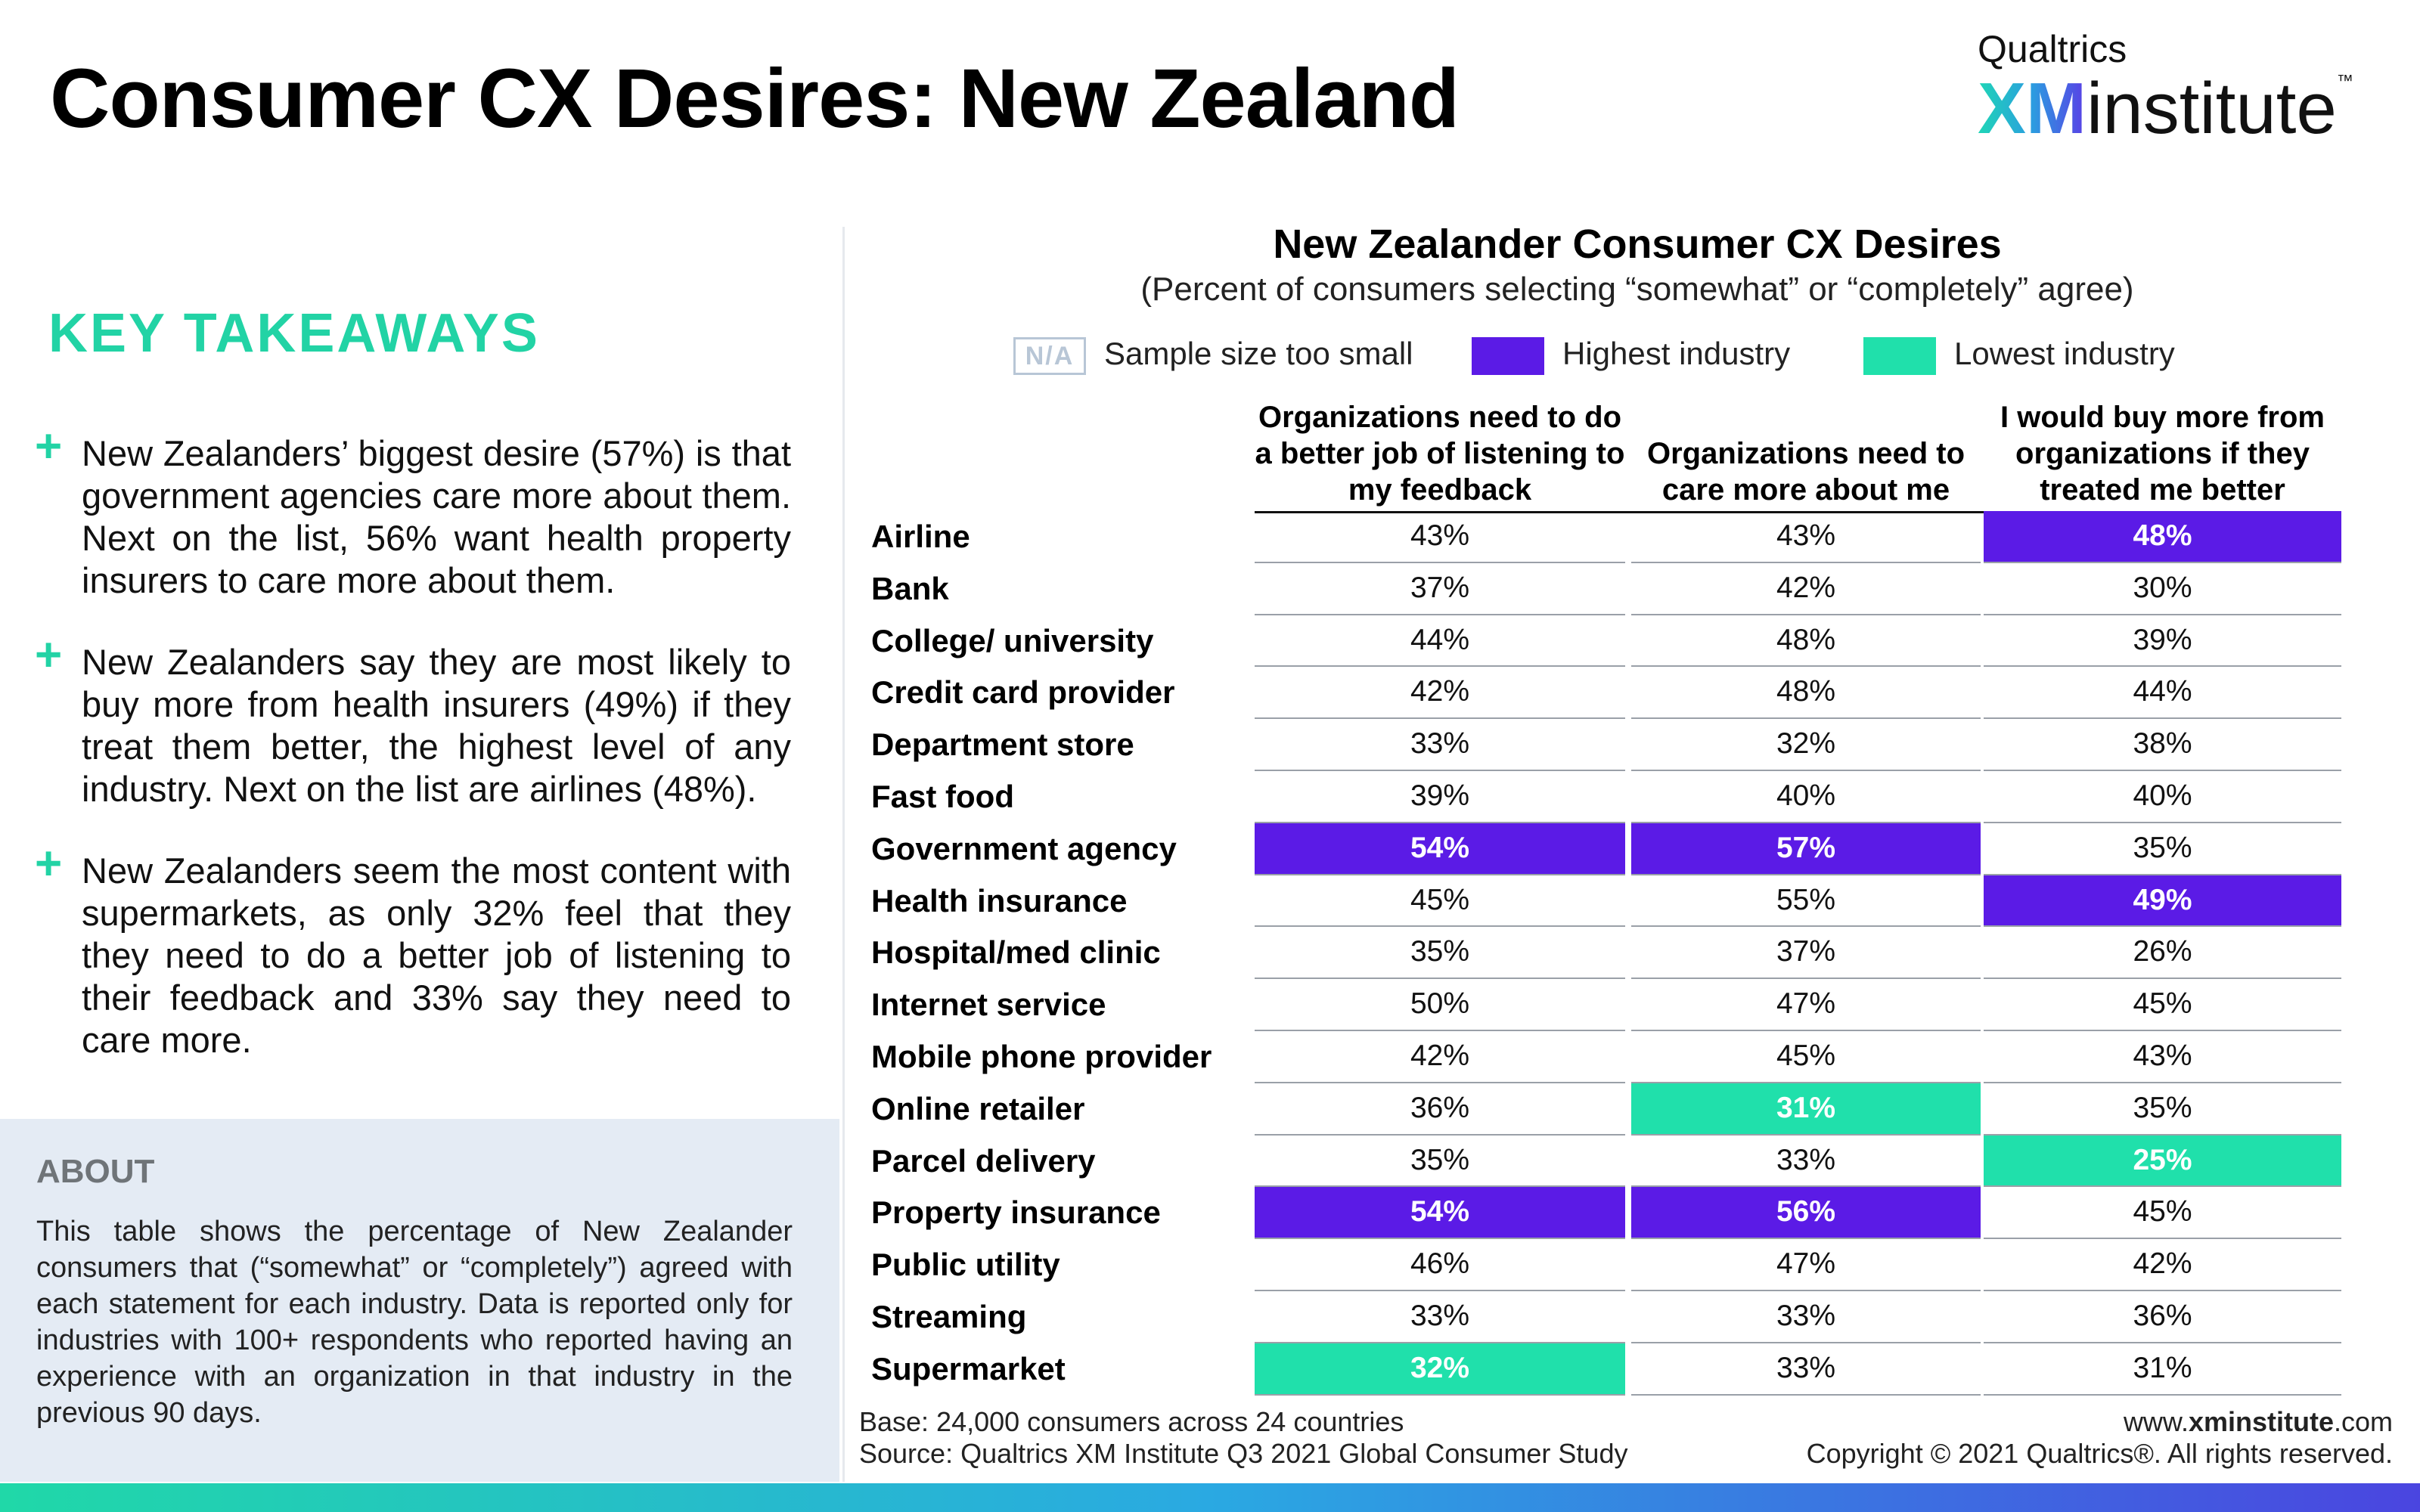 This screenshot has width=2420, height=1512. What do you see at coordinates (1644, 902) in the screenshot?
I see `table-row: Health insurance 45% 55% 49%` at bounding box center [1644, 902].